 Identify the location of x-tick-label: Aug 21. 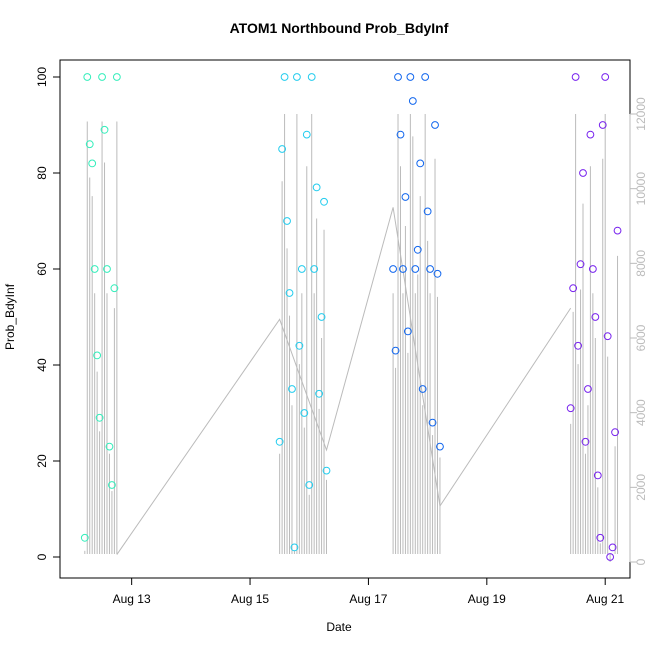
(605, 599).